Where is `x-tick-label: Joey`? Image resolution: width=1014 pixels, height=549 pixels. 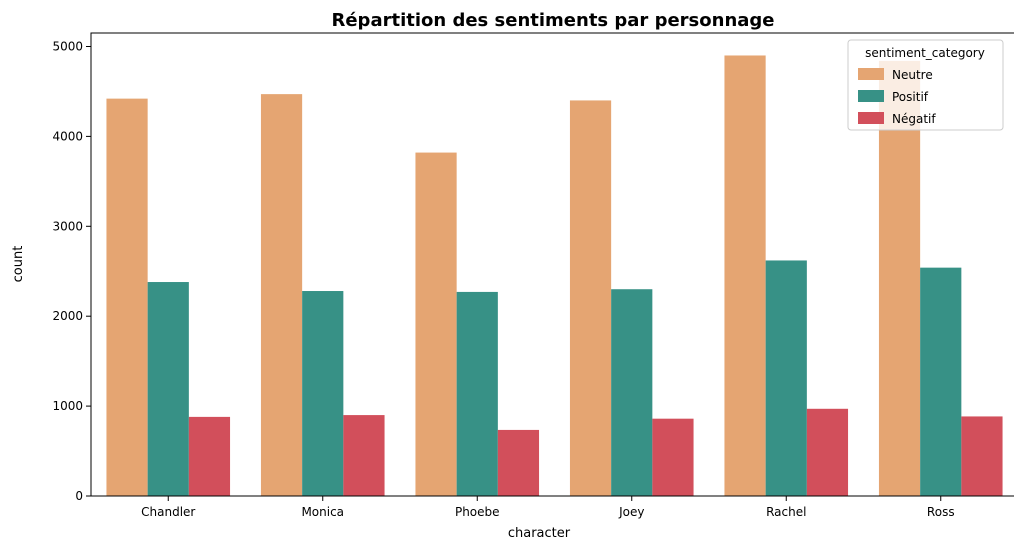
x-tick-label: Joey is located at coordinates (631, 512).